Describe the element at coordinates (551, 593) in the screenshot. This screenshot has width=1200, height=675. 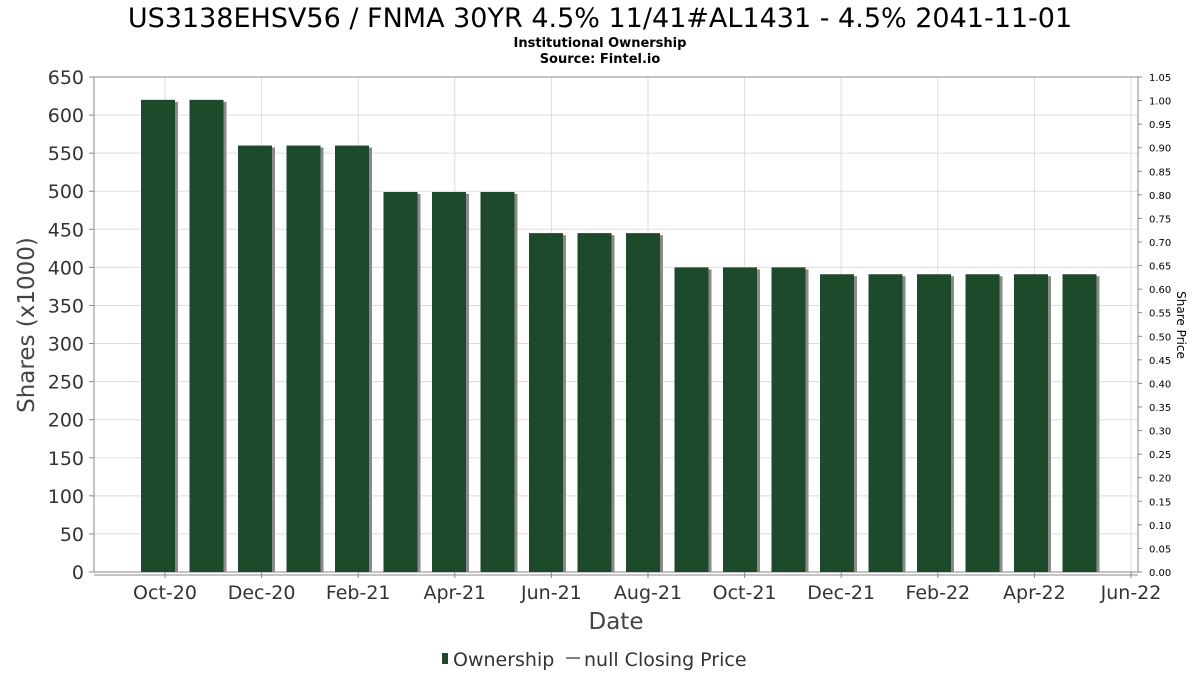
I see `x-tick-label: Jun-21` at that location.